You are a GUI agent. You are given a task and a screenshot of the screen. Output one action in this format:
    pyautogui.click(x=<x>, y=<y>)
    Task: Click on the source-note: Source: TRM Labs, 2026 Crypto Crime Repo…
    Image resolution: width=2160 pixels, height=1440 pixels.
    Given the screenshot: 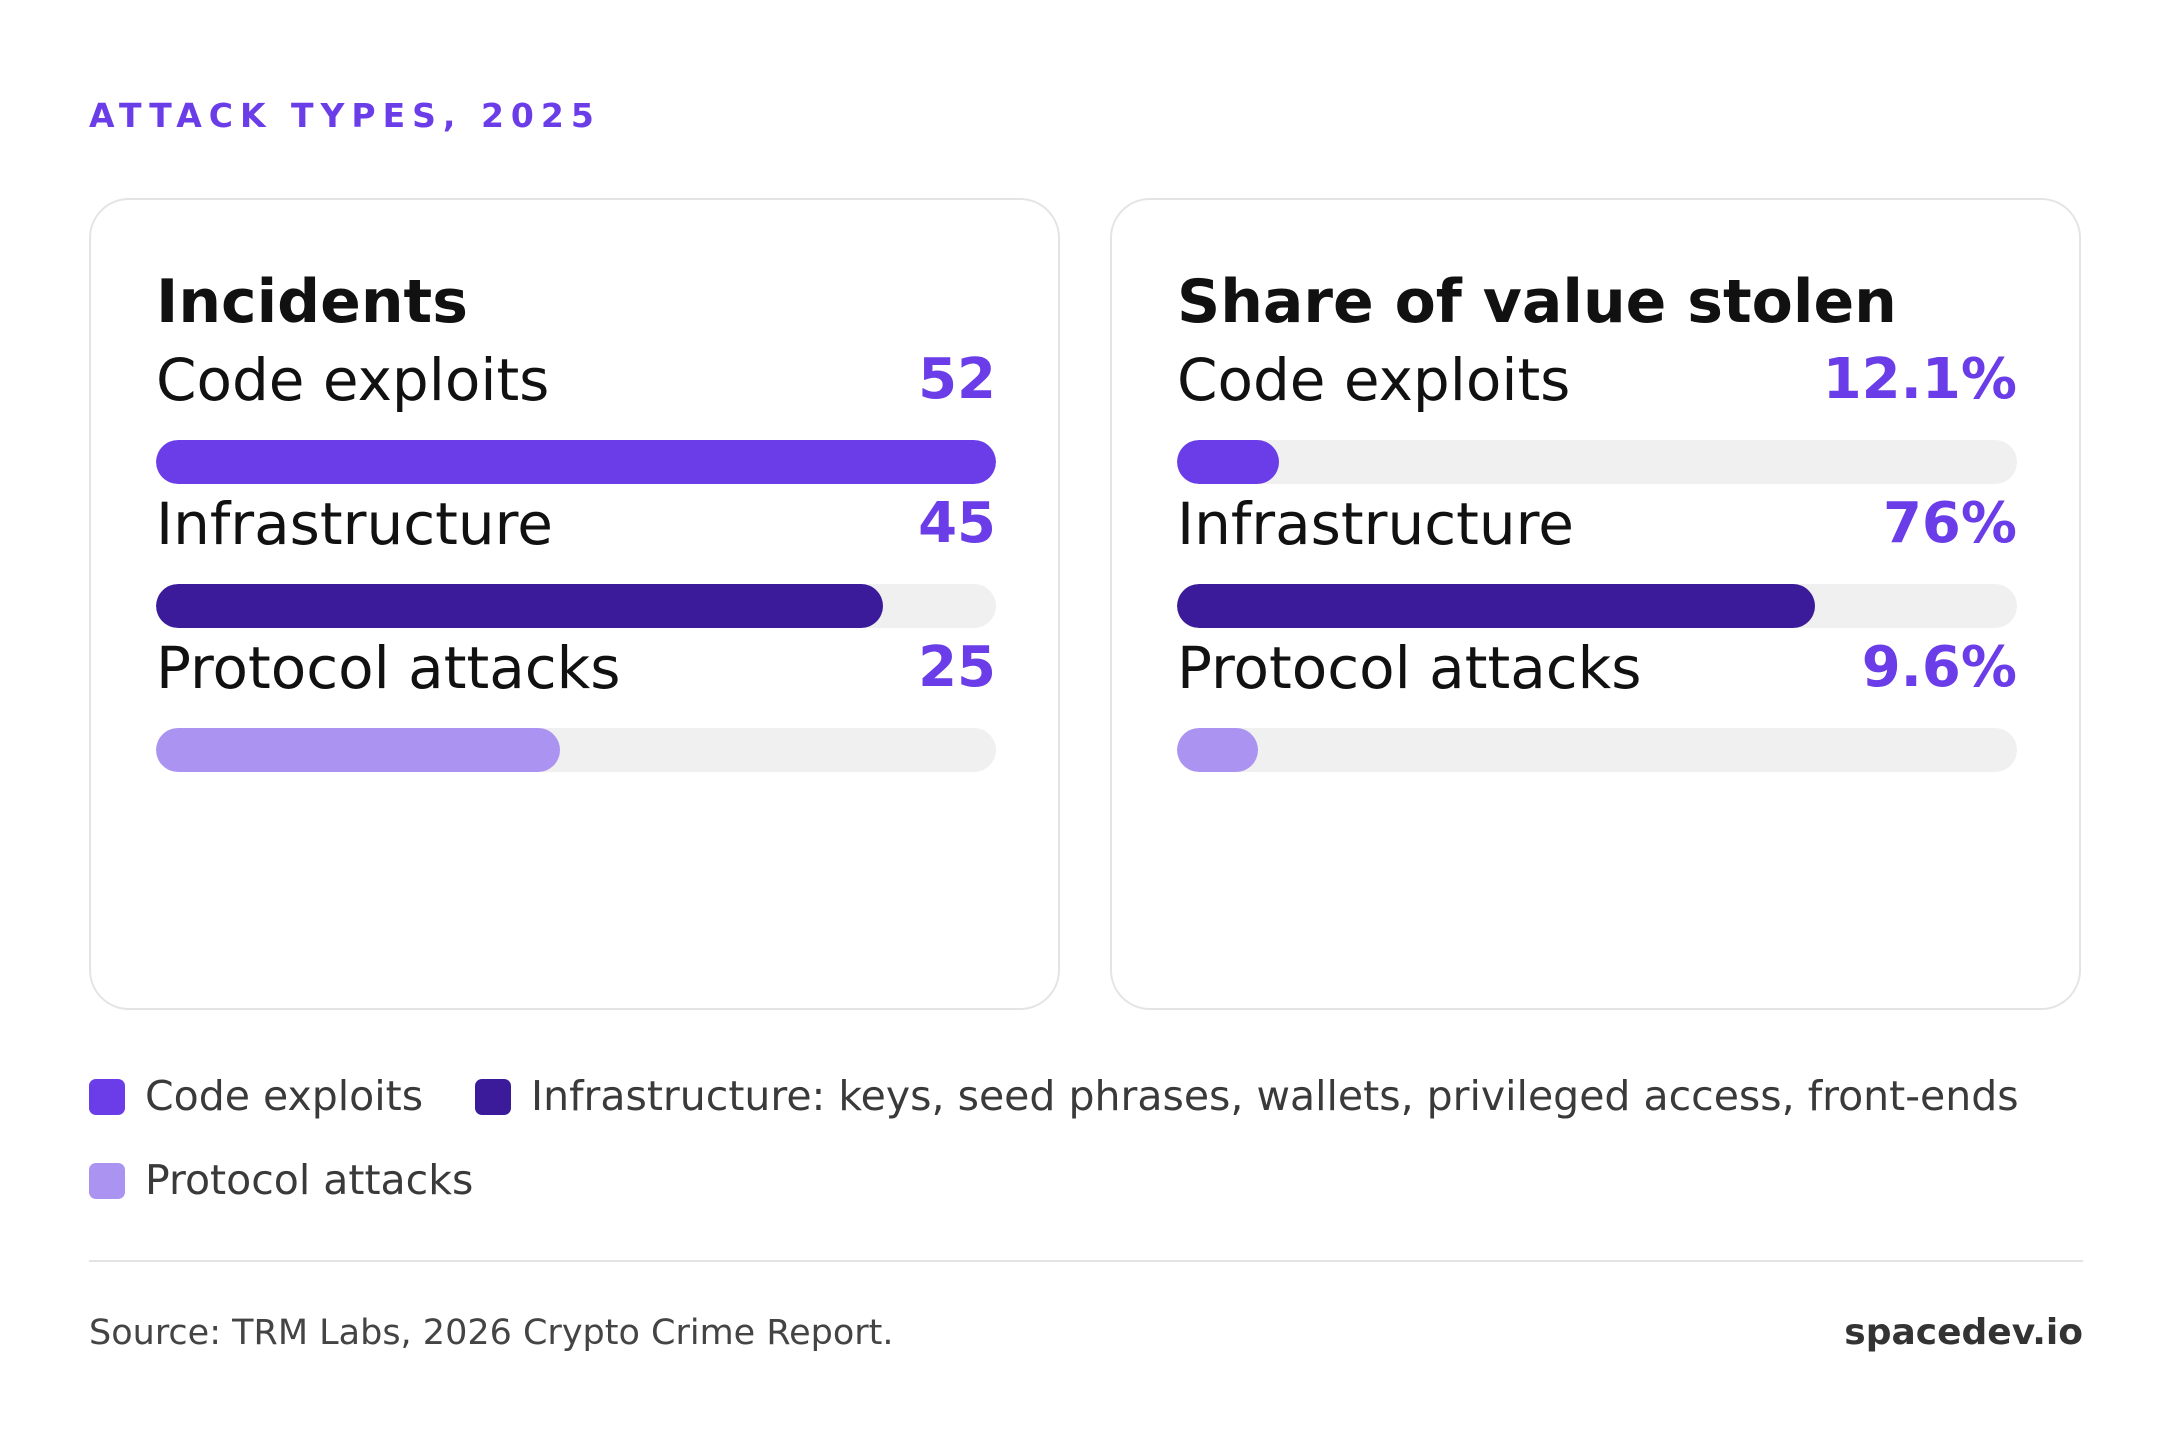 What is the action you would take?
    pyautogui.click(x=491, y=1333)
    